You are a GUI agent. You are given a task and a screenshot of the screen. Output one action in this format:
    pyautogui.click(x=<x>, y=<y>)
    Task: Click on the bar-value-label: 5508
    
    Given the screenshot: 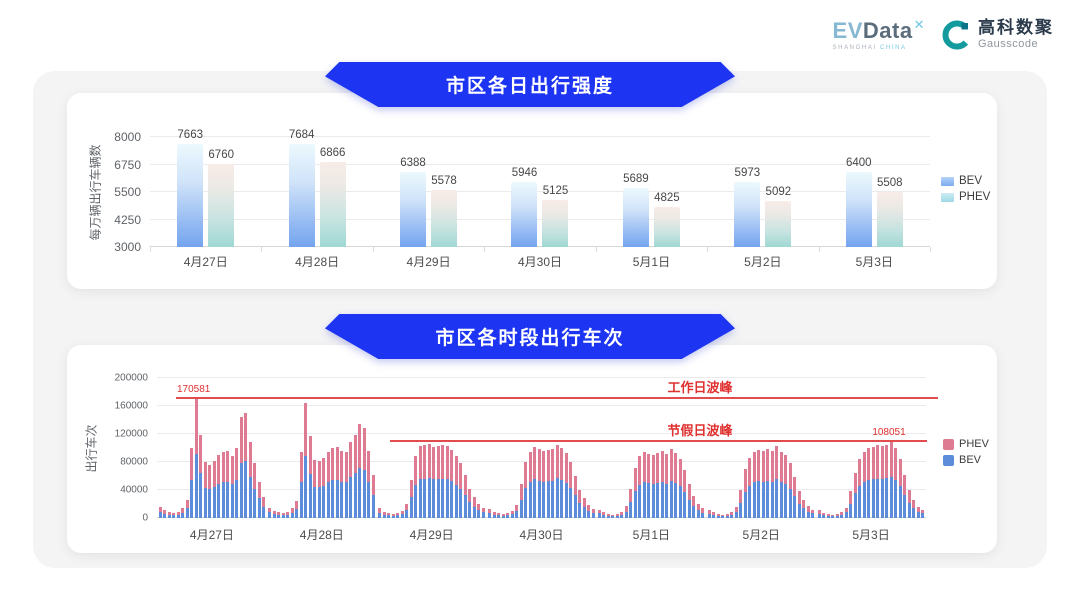 What is the action you would take?
    pyautogui.click(x=889, y=182)
    